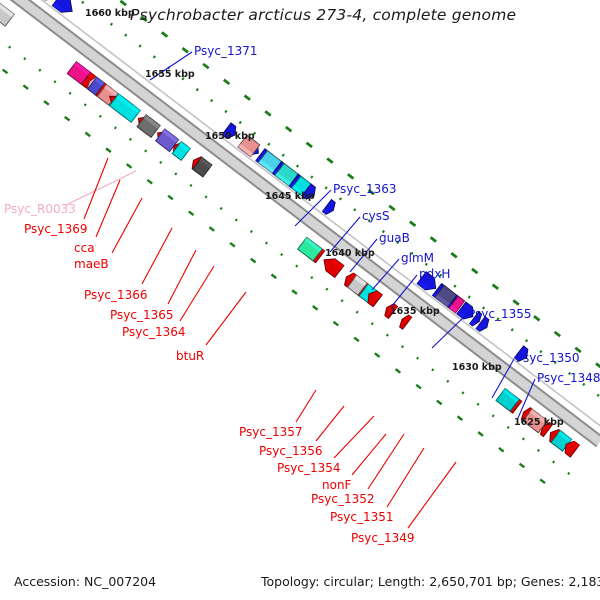  Describe the element at coordinates (271, 432) in the screenshot. I see `gene-label: Psyc_1357` at that location.